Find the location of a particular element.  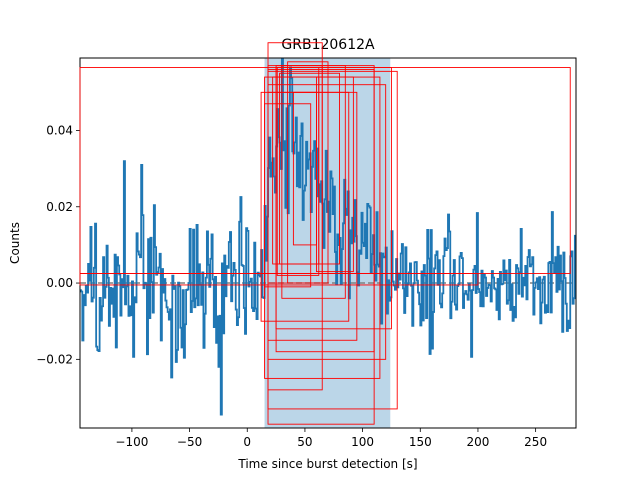

y-tick-label: 0.00 is located at coordinates (59, 283).